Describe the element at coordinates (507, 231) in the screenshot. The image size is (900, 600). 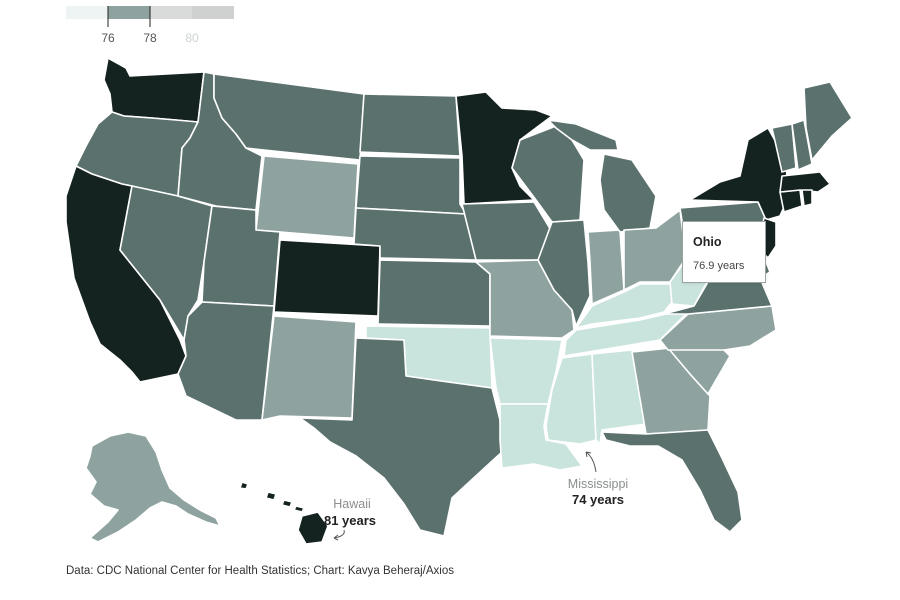
I see `state-iowa` at that location.